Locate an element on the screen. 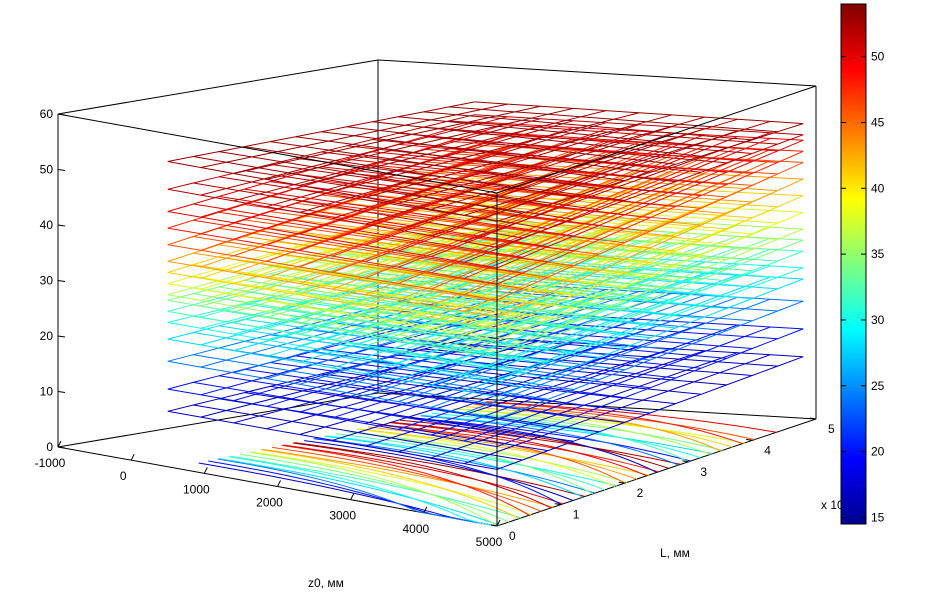 Image resolution: width=928 pixels, height=595 pixels. colorbar: 15 20 25 30 35 40 45 50 is located at coordinates (862, 264).